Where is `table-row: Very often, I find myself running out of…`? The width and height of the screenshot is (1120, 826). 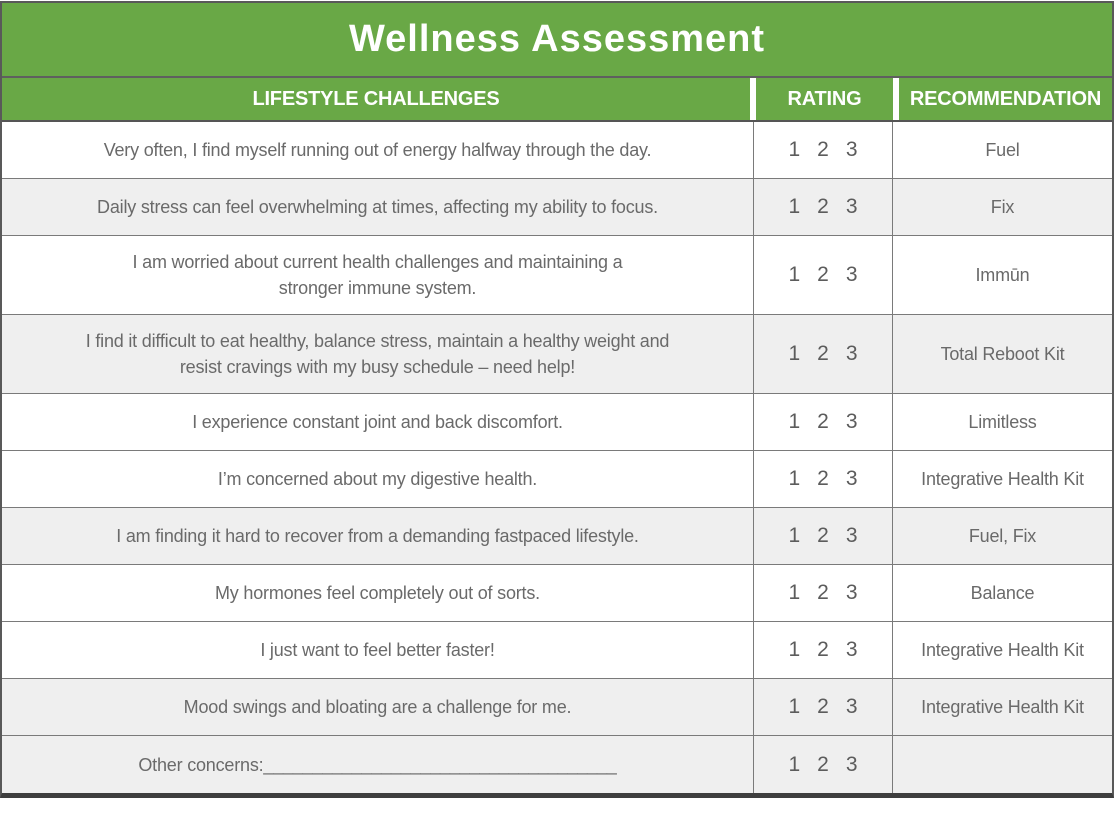
table-row: Very often, I find myself running out of… is located at coordinates (557, 150).